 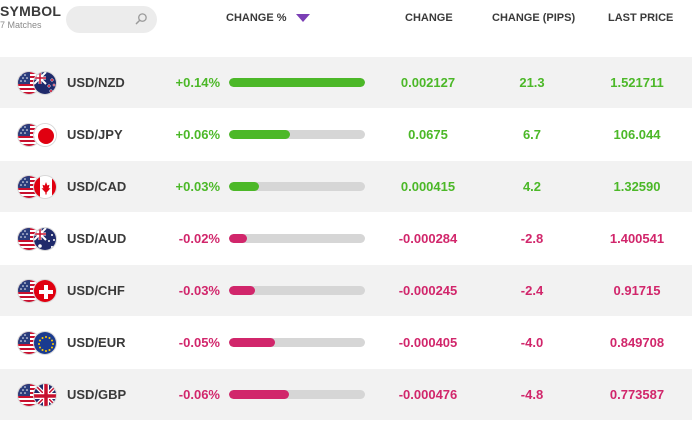 I want to click on currency-pair: USD/CHF, so click(x=96, y=290).